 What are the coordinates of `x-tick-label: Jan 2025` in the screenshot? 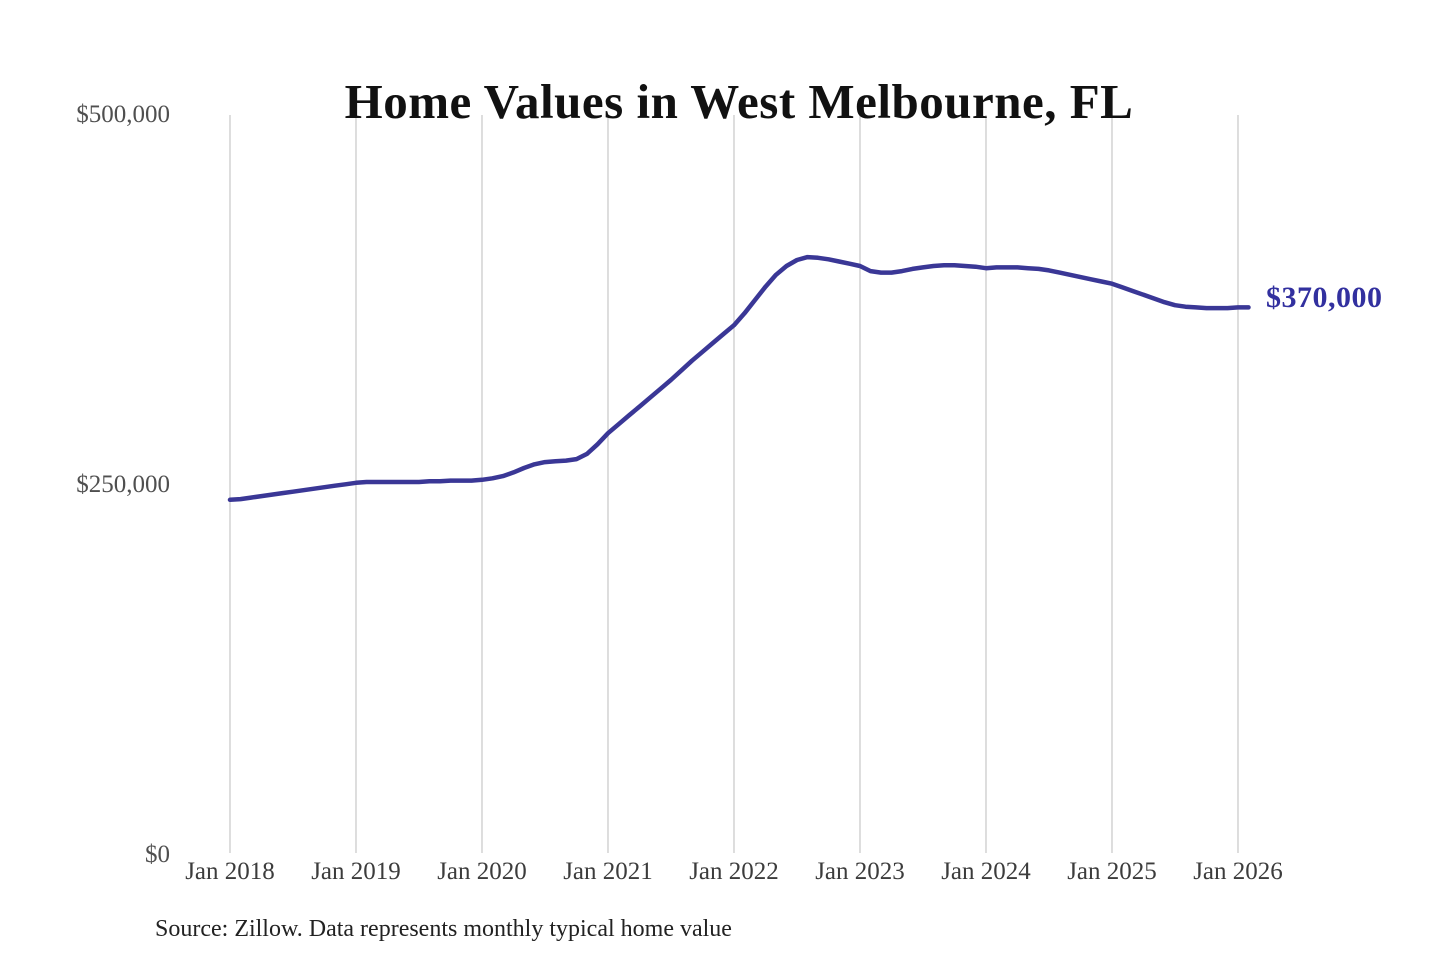 It's located at (1112, 871).